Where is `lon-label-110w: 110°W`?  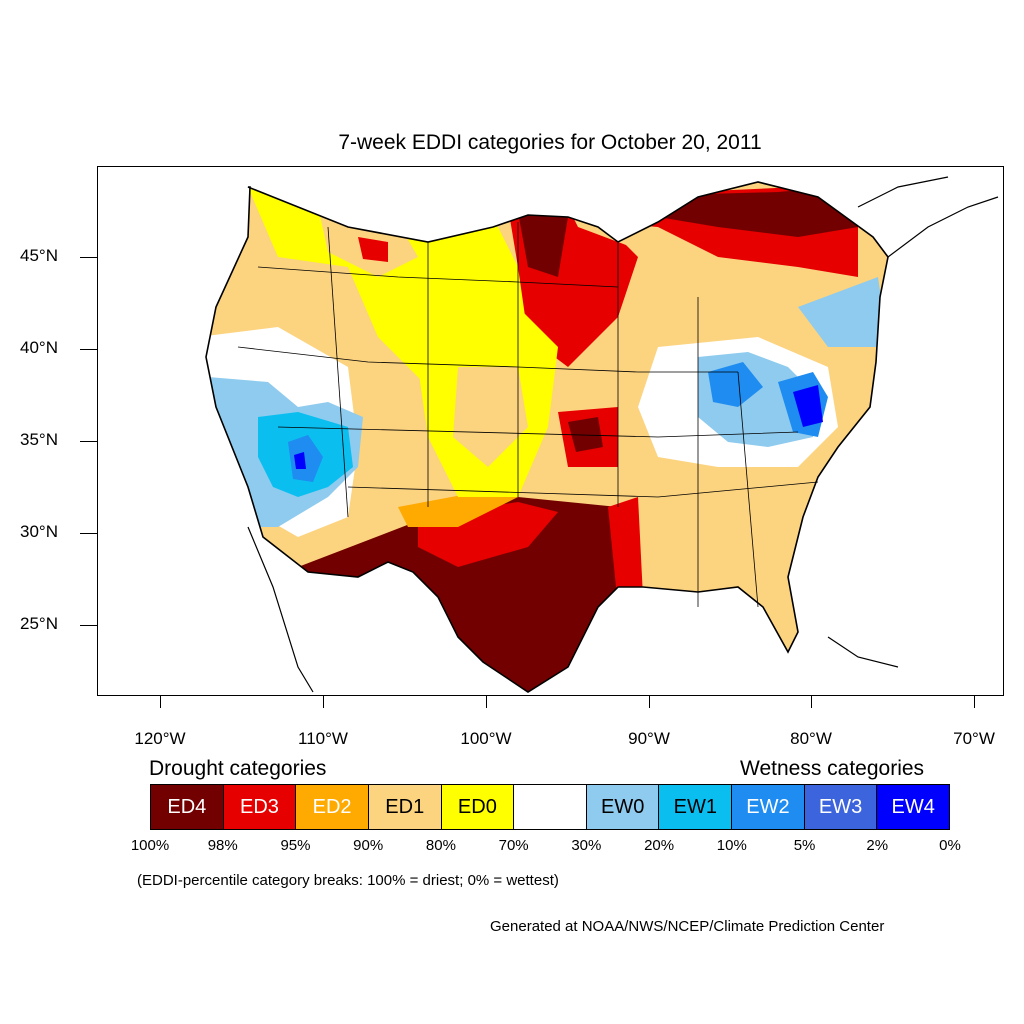
lon-label-110w: 110°W is located at coordinates (323, 738).